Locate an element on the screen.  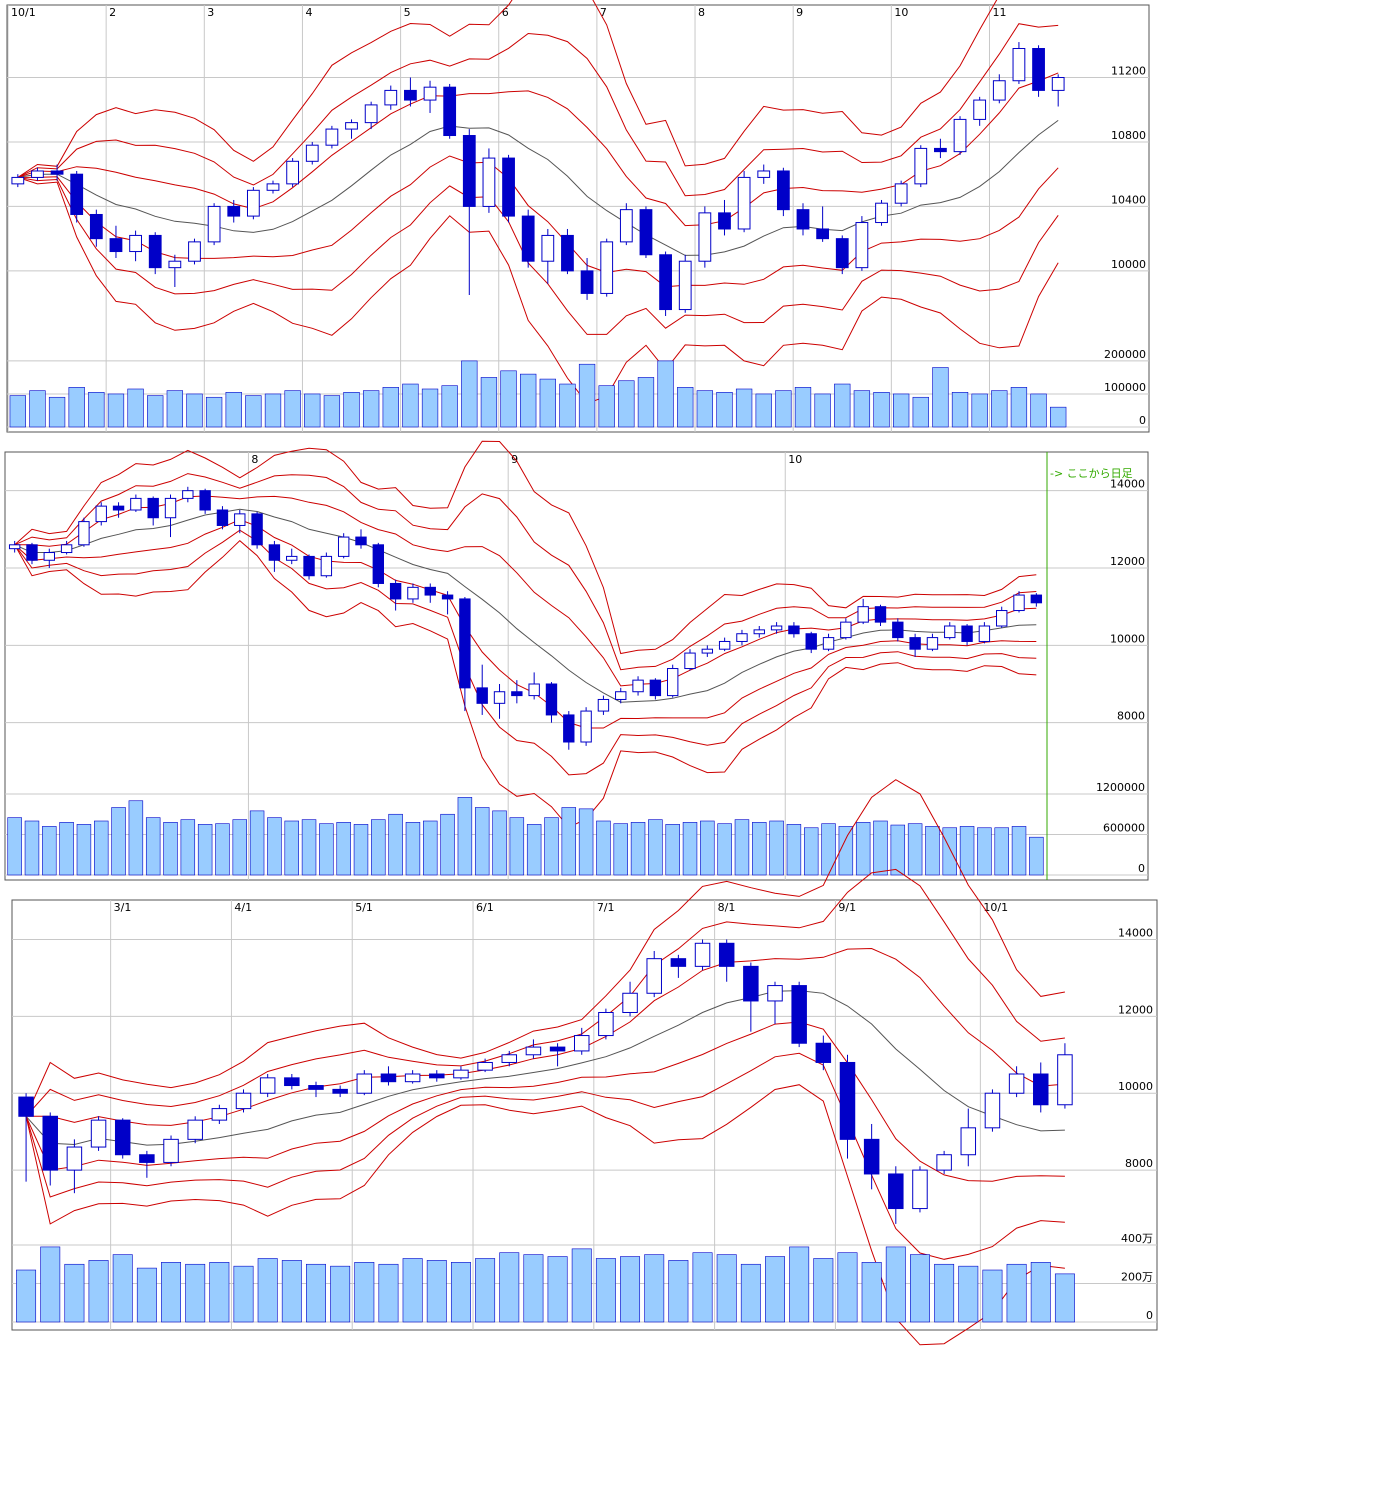
x-tick-label: 4 is located at coordinates (308, 12).